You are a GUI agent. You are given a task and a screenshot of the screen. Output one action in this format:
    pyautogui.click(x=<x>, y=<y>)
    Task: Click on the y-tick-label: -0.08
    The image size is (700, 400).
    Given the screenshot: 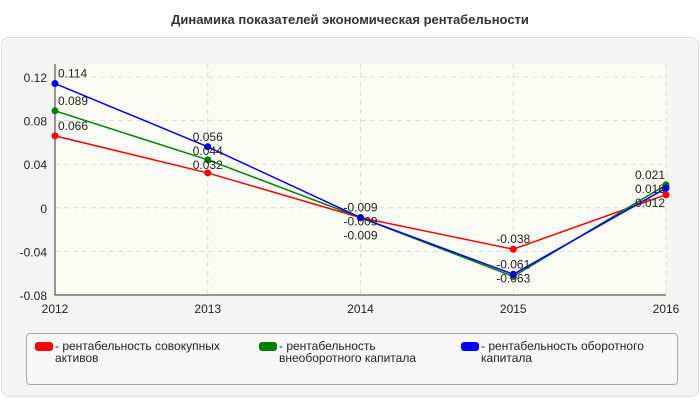 What is the action you would take?
    pyautogui.click(x=34, y=296)
    